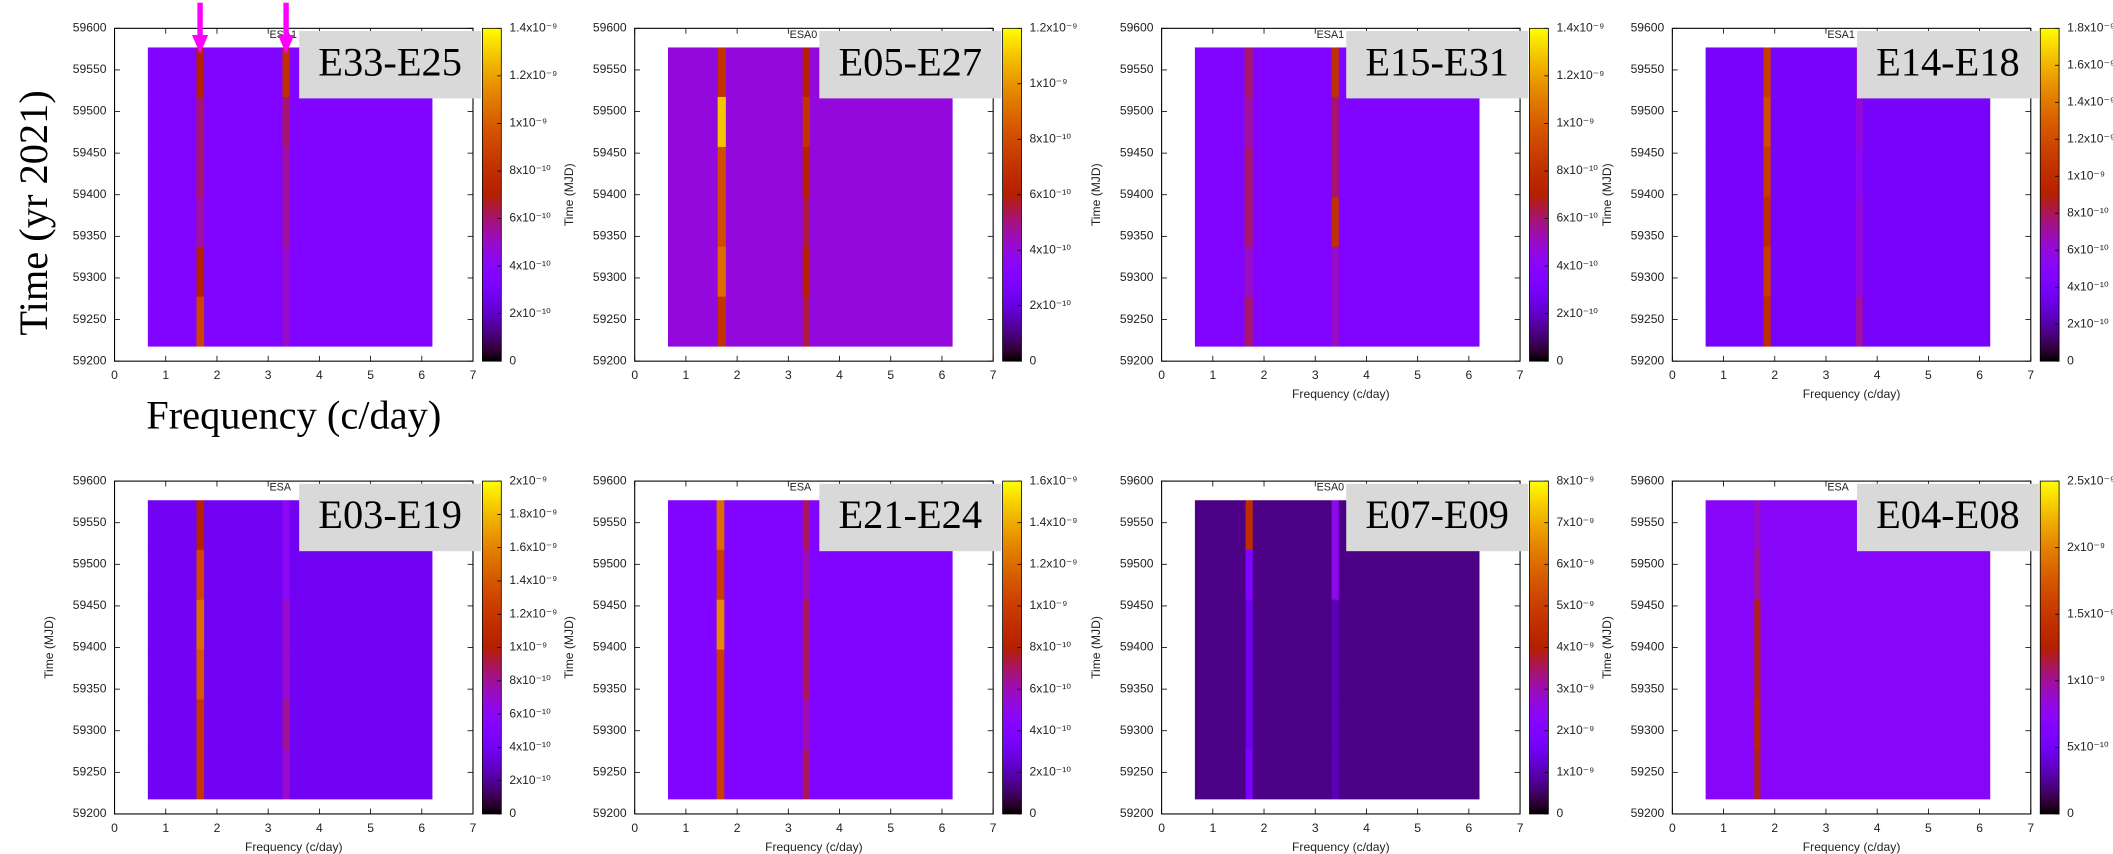 This screenshot has width=2113, height=854. Describe the element at coordinates (1437, 514) in the screenshot. I see `panel-title: E07-E09` at that location.